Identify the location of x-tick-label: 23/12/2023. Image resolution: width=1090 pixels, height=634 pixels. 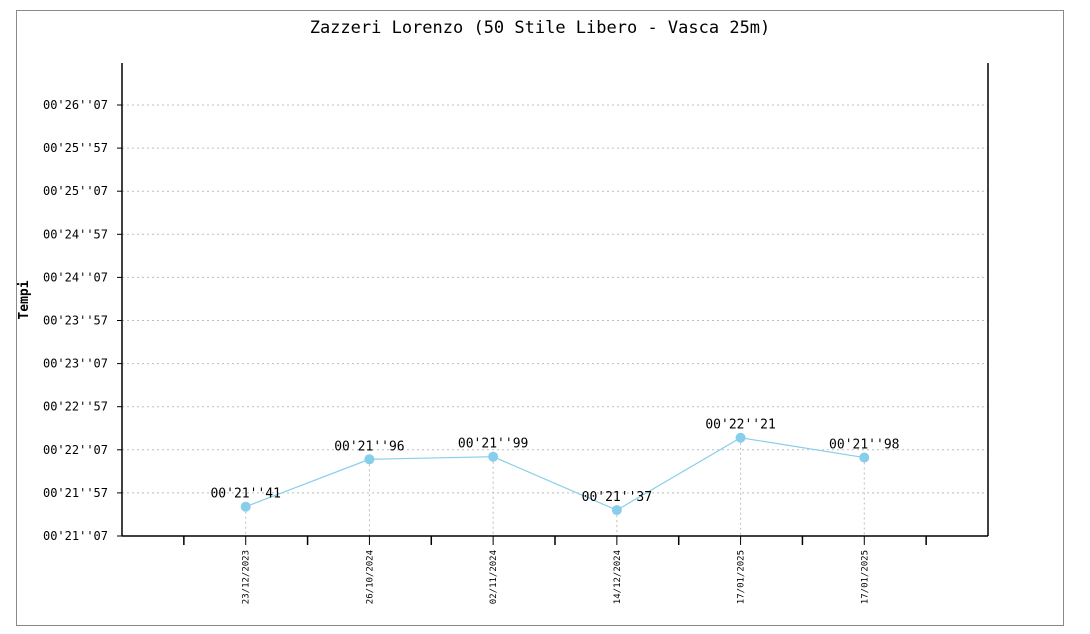
(247, 577).